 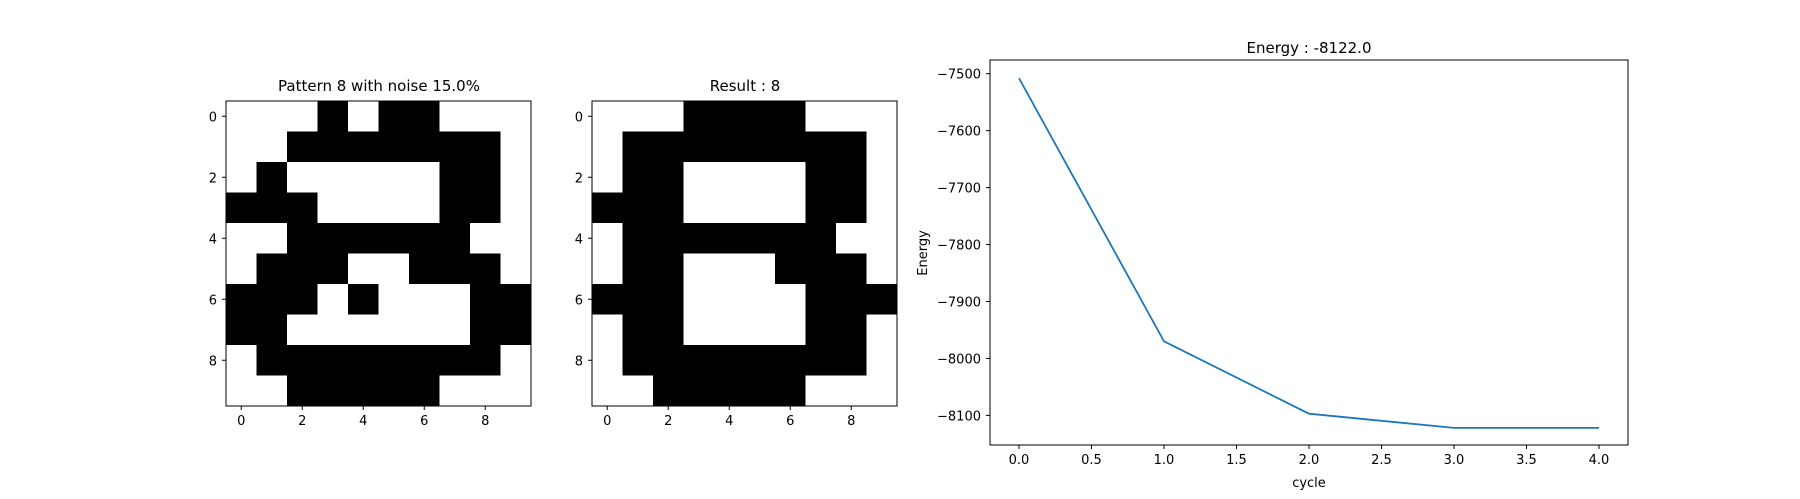 What do you see at coordinates (959, 359) in the screenshot?
I see `energy-y-tick-label-5: −8000` at bounding box center [959, 359].